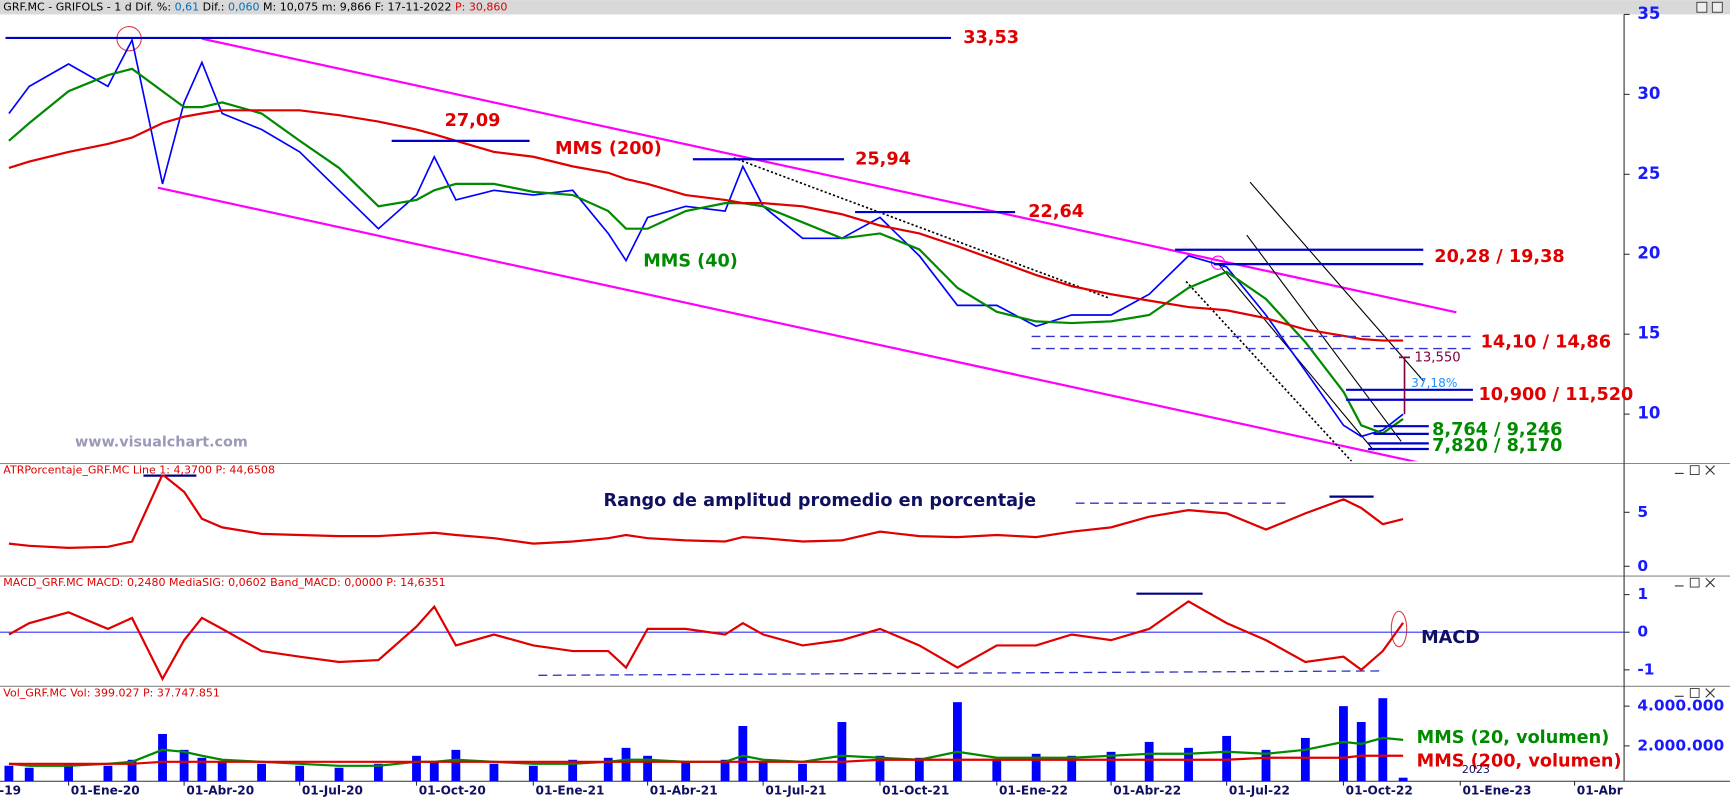 This screenshot has width=1730, height=799. What do you see at coordinates (865, 7) in the screenshot?
I see `header-bar` at bounding box center [865, 7].